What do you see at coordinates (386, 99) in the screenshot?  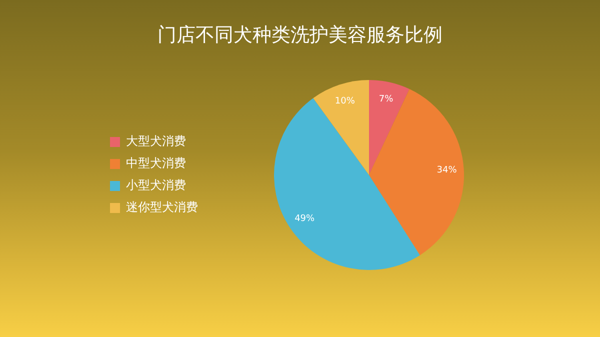 I see `data-label: 7%` at bounding box center [386, 99].